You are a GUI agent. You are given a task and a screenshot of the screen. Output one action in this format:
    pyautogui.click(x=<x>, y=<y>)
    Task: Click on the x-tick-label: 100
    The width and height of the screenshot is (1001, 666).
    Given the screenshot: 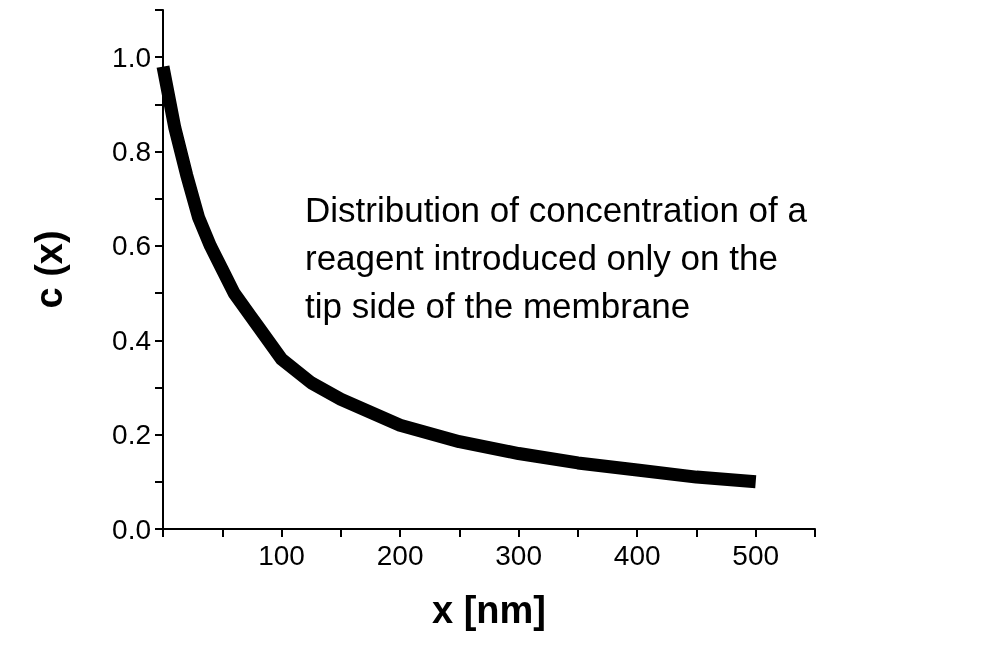 What is the action you would take?
    pyautogui.click(x=281, y=555)
    